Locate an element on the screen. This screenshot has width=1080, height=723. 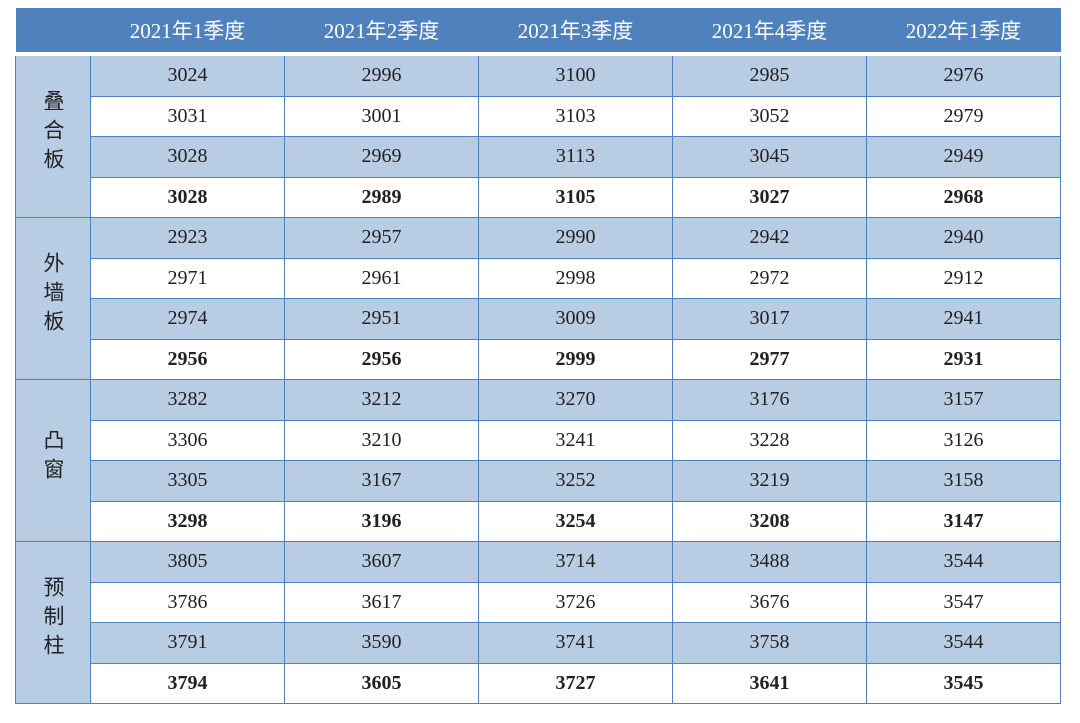
table-row: 3031 3001 3103 3052 2979 is located at coordinates (538, 116).